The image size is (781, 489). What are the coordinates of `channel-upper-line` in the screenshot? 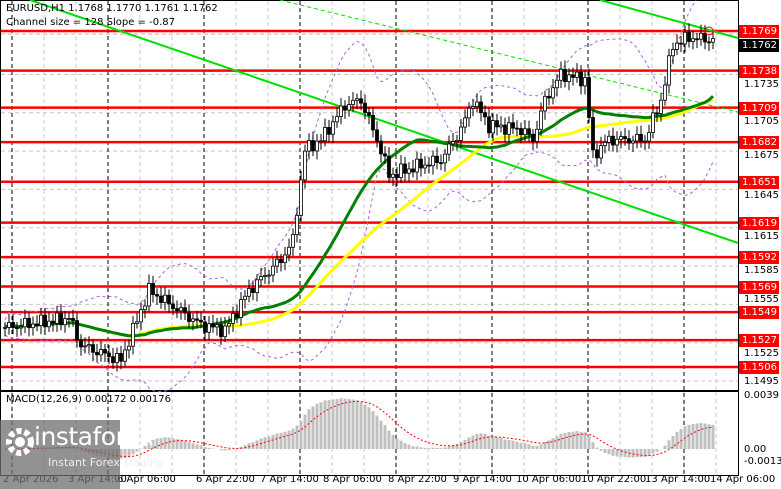 It's located at (669, 19).